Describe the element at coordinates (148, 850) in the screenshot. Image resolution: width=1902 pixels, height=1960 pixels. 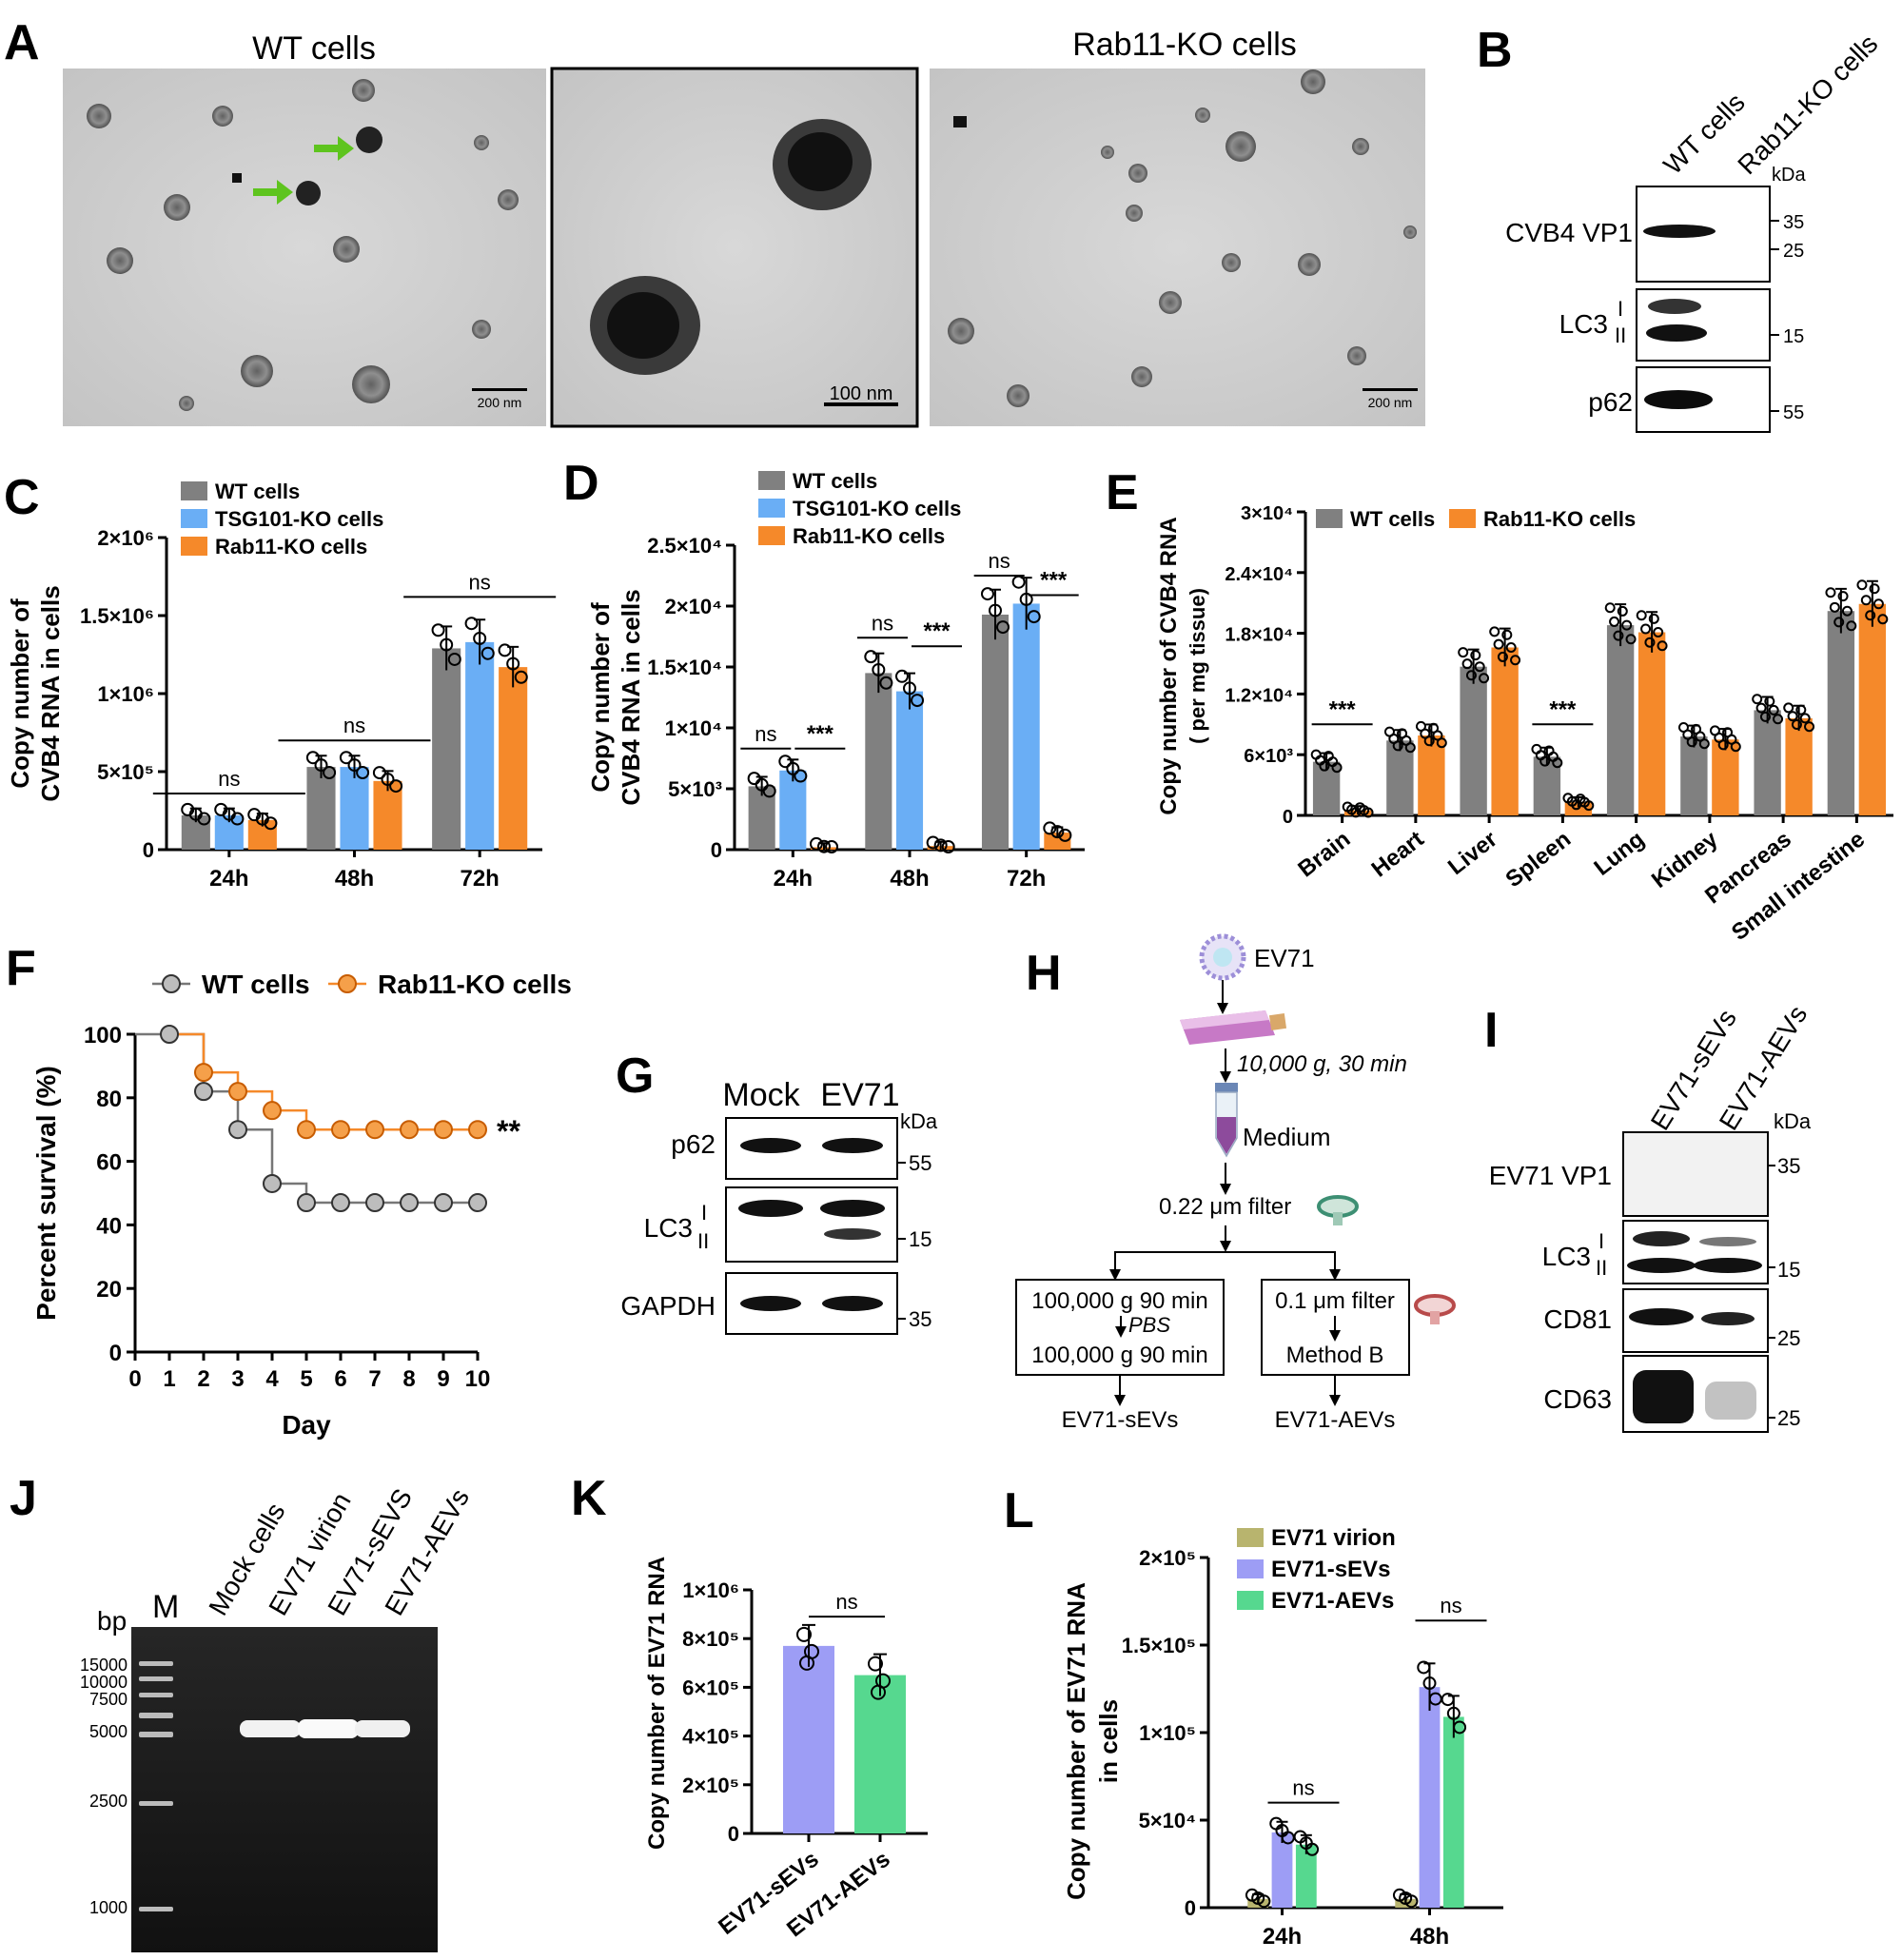
I see `C-y-tick-label: 0` at that location.